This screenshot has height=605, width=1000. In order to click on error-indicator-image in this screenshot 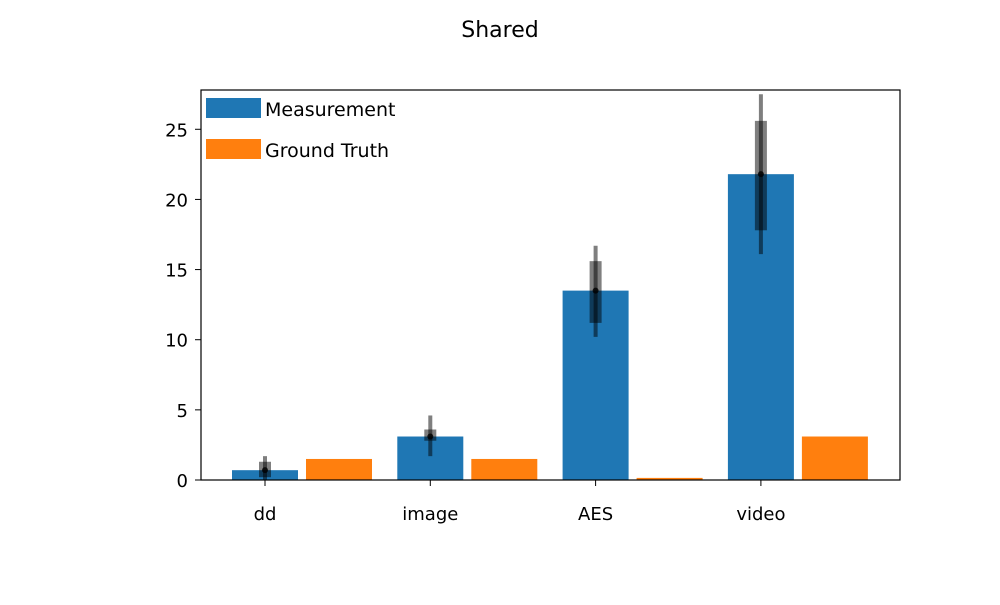, I will do `click(430, 436)`.